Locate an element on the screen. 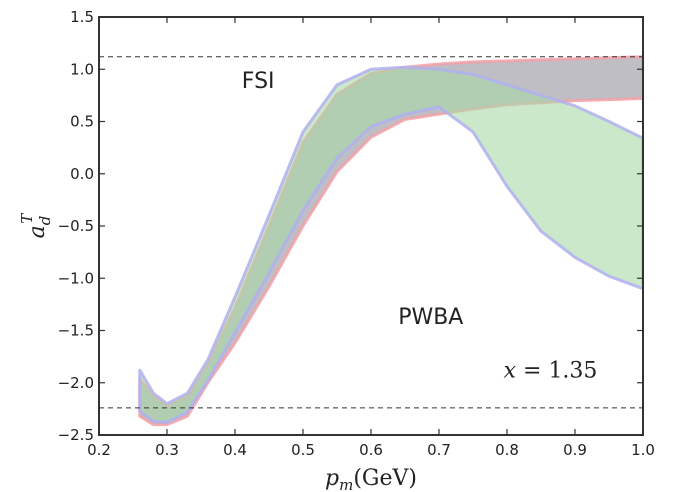 This screenshot has width=678, height=492. y-axis-label-sup: T is located at coordinates (27, 218).